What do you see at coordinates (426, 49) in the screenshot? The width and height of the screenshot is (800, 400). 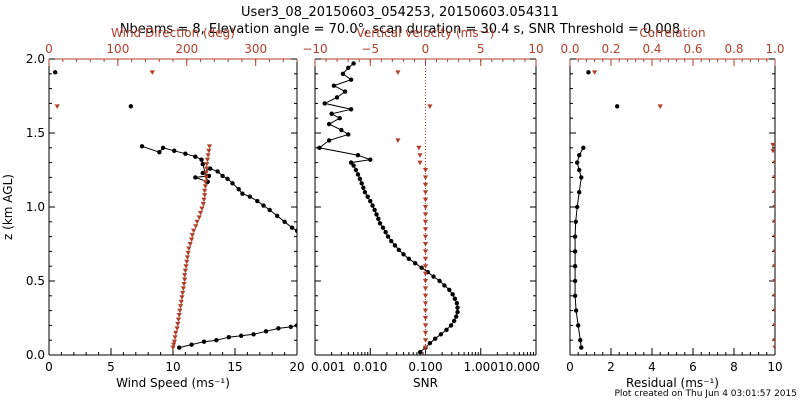 I see `x-top-tick-label: 0` at bounding box center [426, 49].